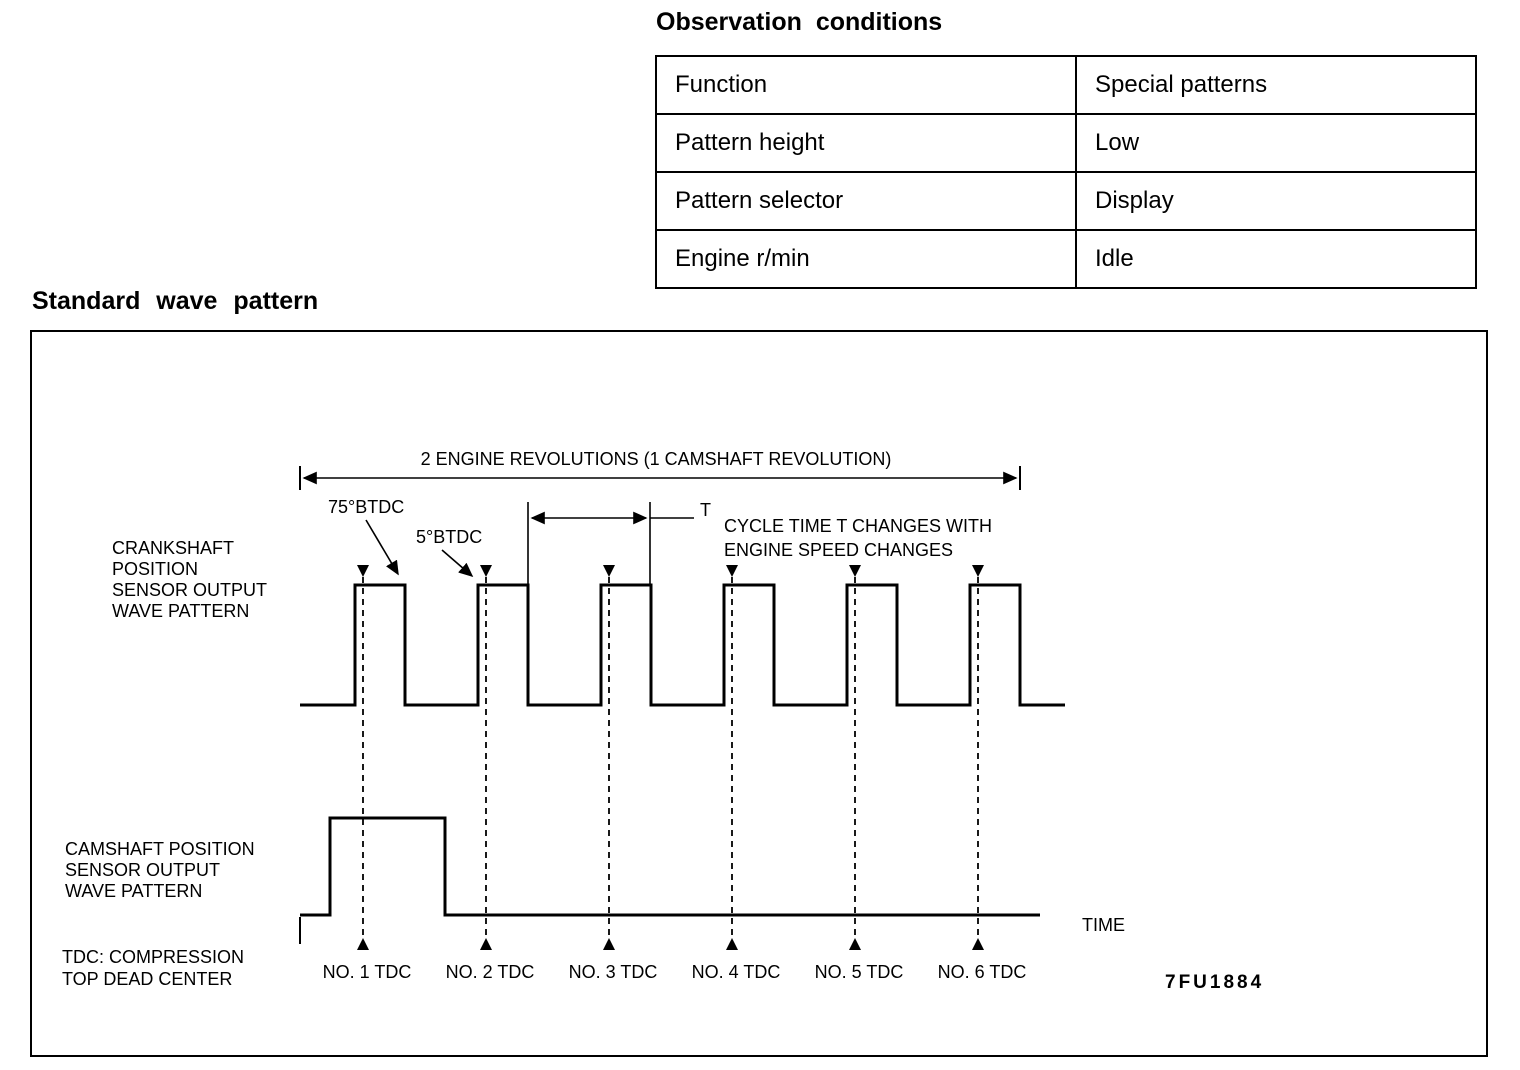  What do you see at coordinates (866, 201) in the screenshot?
I see `table-cell-label: Pattern selector` at bounding box center [866, 201].